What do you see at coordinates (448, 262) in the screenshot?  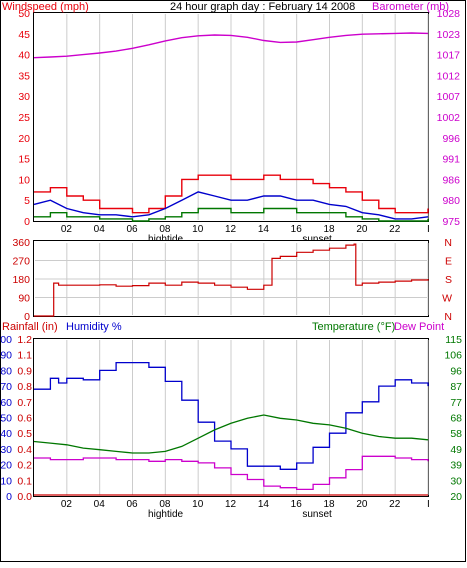 I see `right-tick-label: E` at bounding box center [448, 262].